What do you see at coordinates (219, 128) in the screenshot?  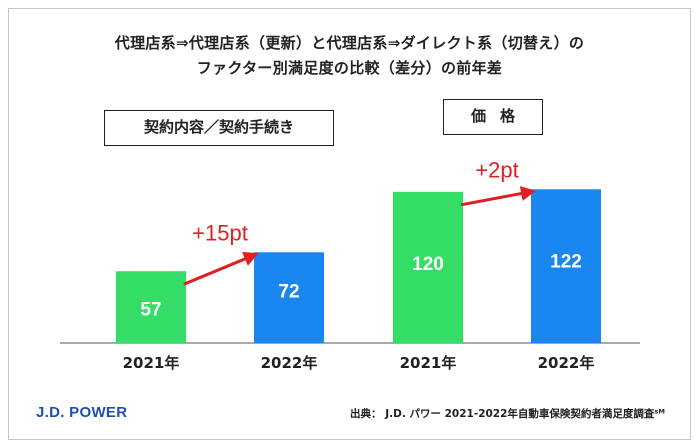 I see `panel-label-contract: 契約内容／契約手続き` at bounding box center [219, 128].